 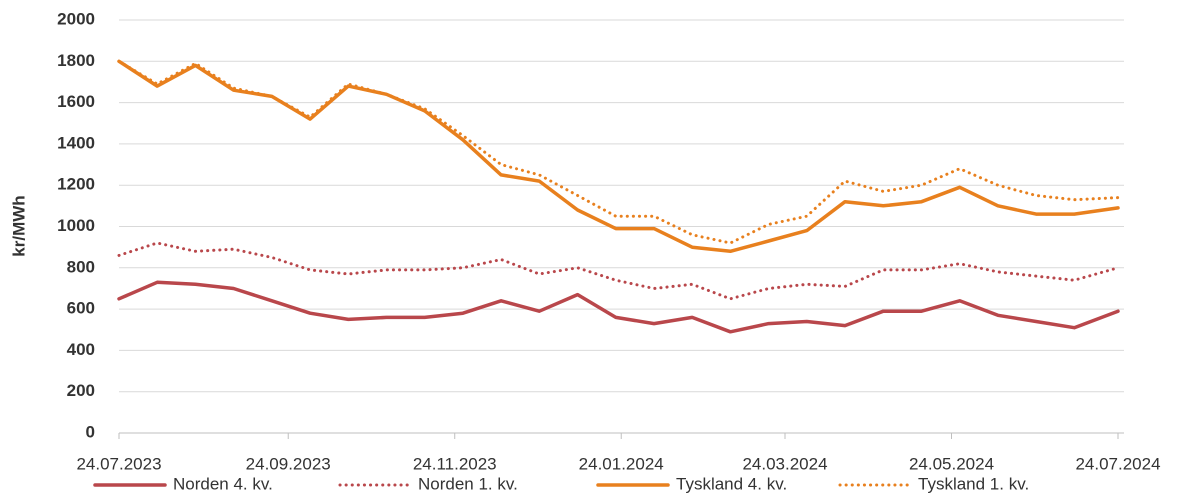 What do you see at coordinates (81, 349) in the screenshot?
I see `y-tick-label: 400` at bounding box center [81, 349].